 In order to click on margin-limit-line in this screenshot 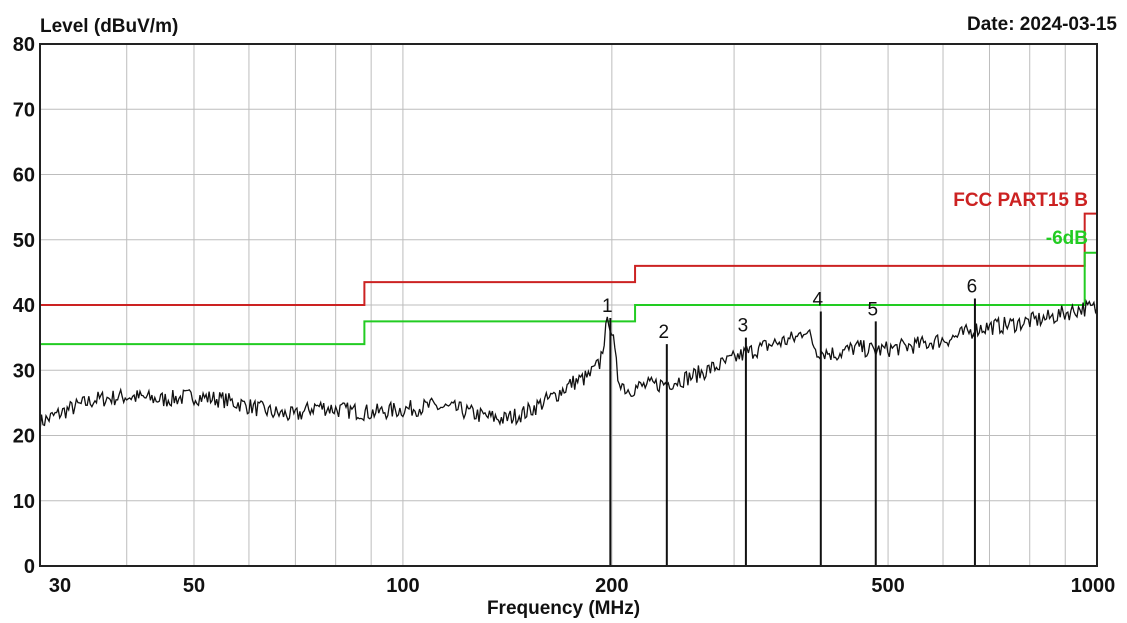, I will do `click(568, 298)`.